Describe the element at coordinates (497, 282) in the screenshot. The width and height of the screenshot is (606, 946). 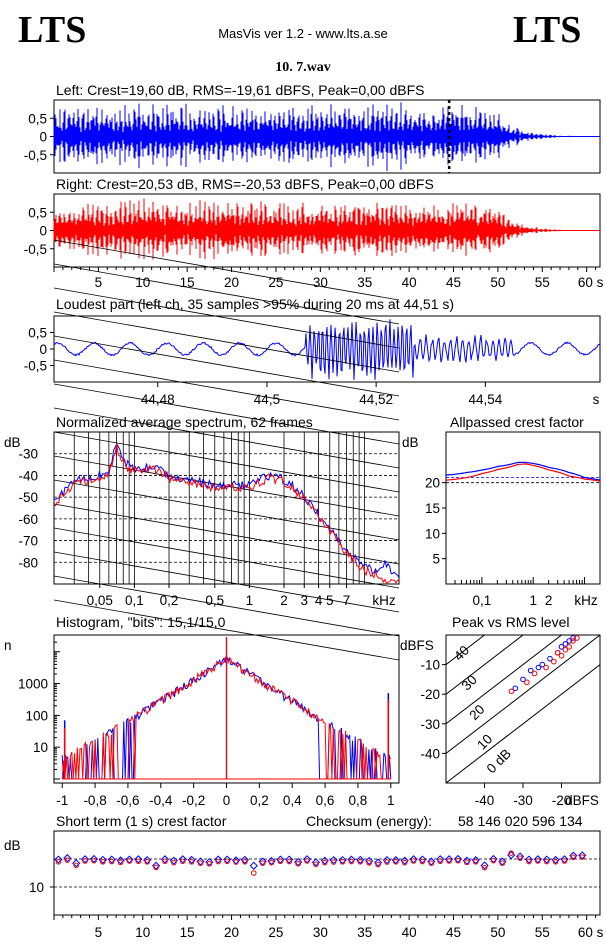
I see `right-waveform-xtick-label: 50` at that location.